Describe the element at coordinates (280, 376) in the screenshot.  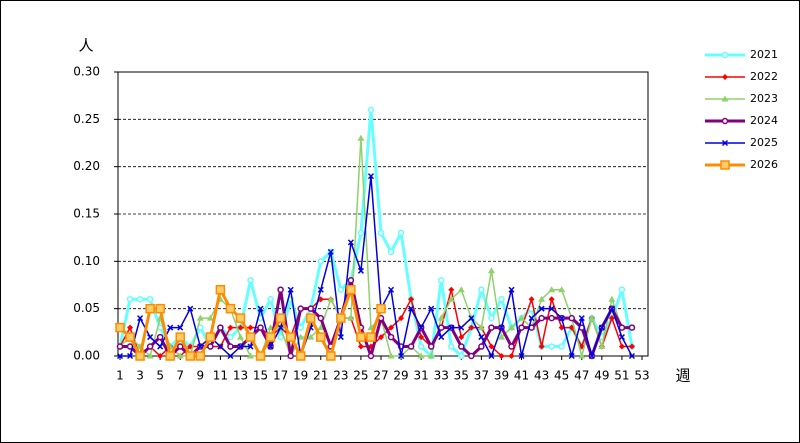
I see `x-tick-label: 17` at that location.